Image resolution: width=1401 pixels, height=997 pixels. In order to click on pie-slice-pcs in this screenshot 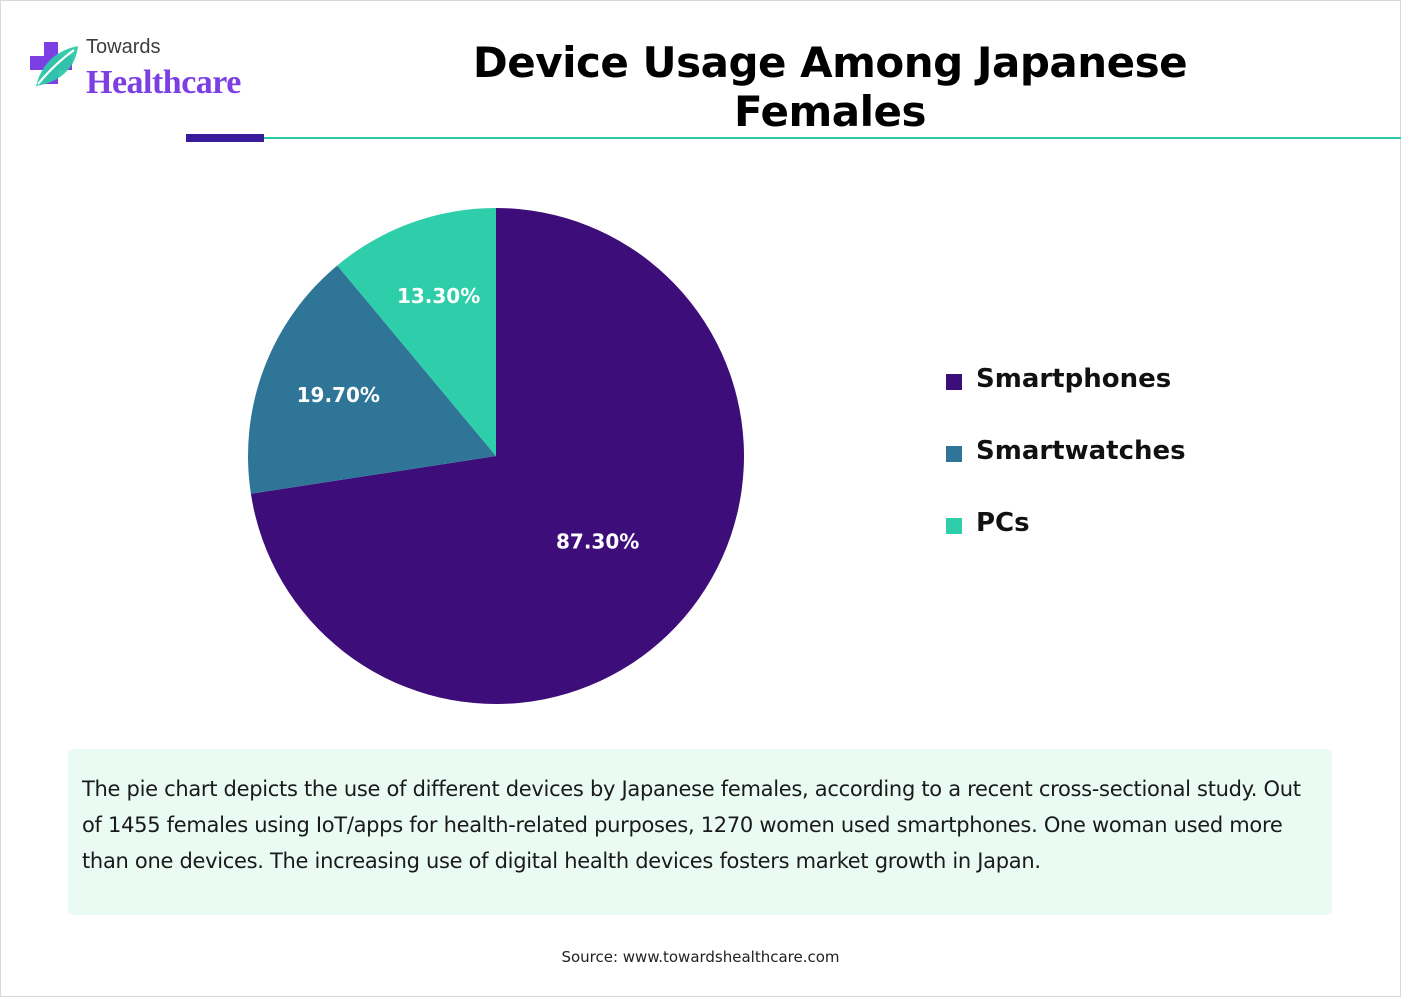, I will do `click(416, 332)`.